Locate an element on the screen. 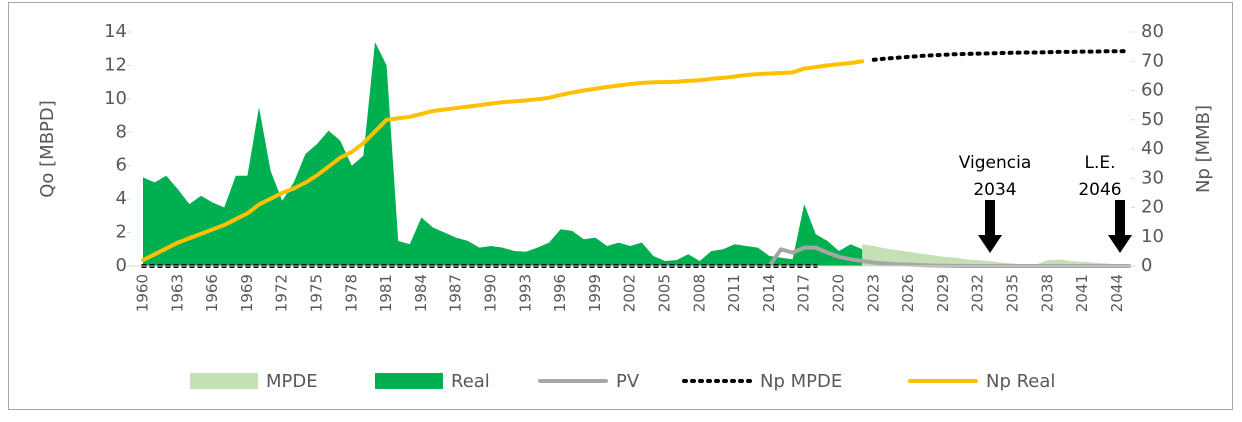  annotations: Vigencia 2034 L.E. 2046 is located at coordinates (1045, 203).